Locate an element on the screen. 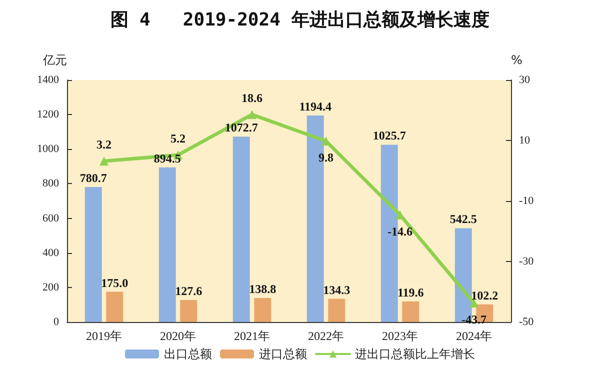 Image resolution: width=600 pixels, height=371 pixels. data-label: 5.2 is located at coordinates (178, 139).